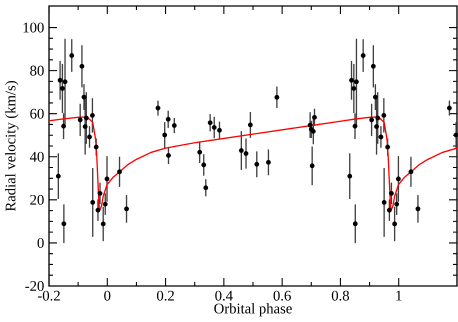  Describe the element at coordinates (224, 295) in the screenshot. I see `x-tick-label: 0.4` at that location.